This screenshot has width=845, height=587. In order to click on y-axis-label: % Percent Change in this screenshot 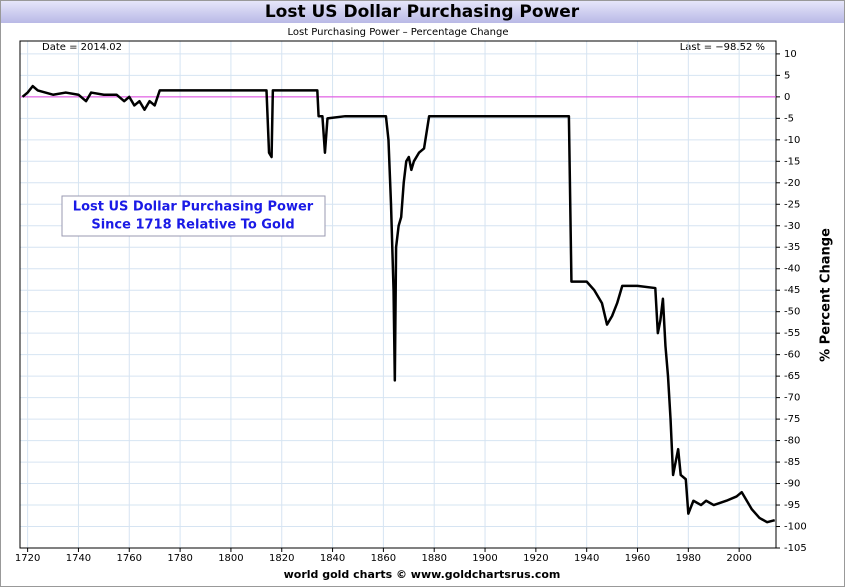, I will do `click(826, 295)`.